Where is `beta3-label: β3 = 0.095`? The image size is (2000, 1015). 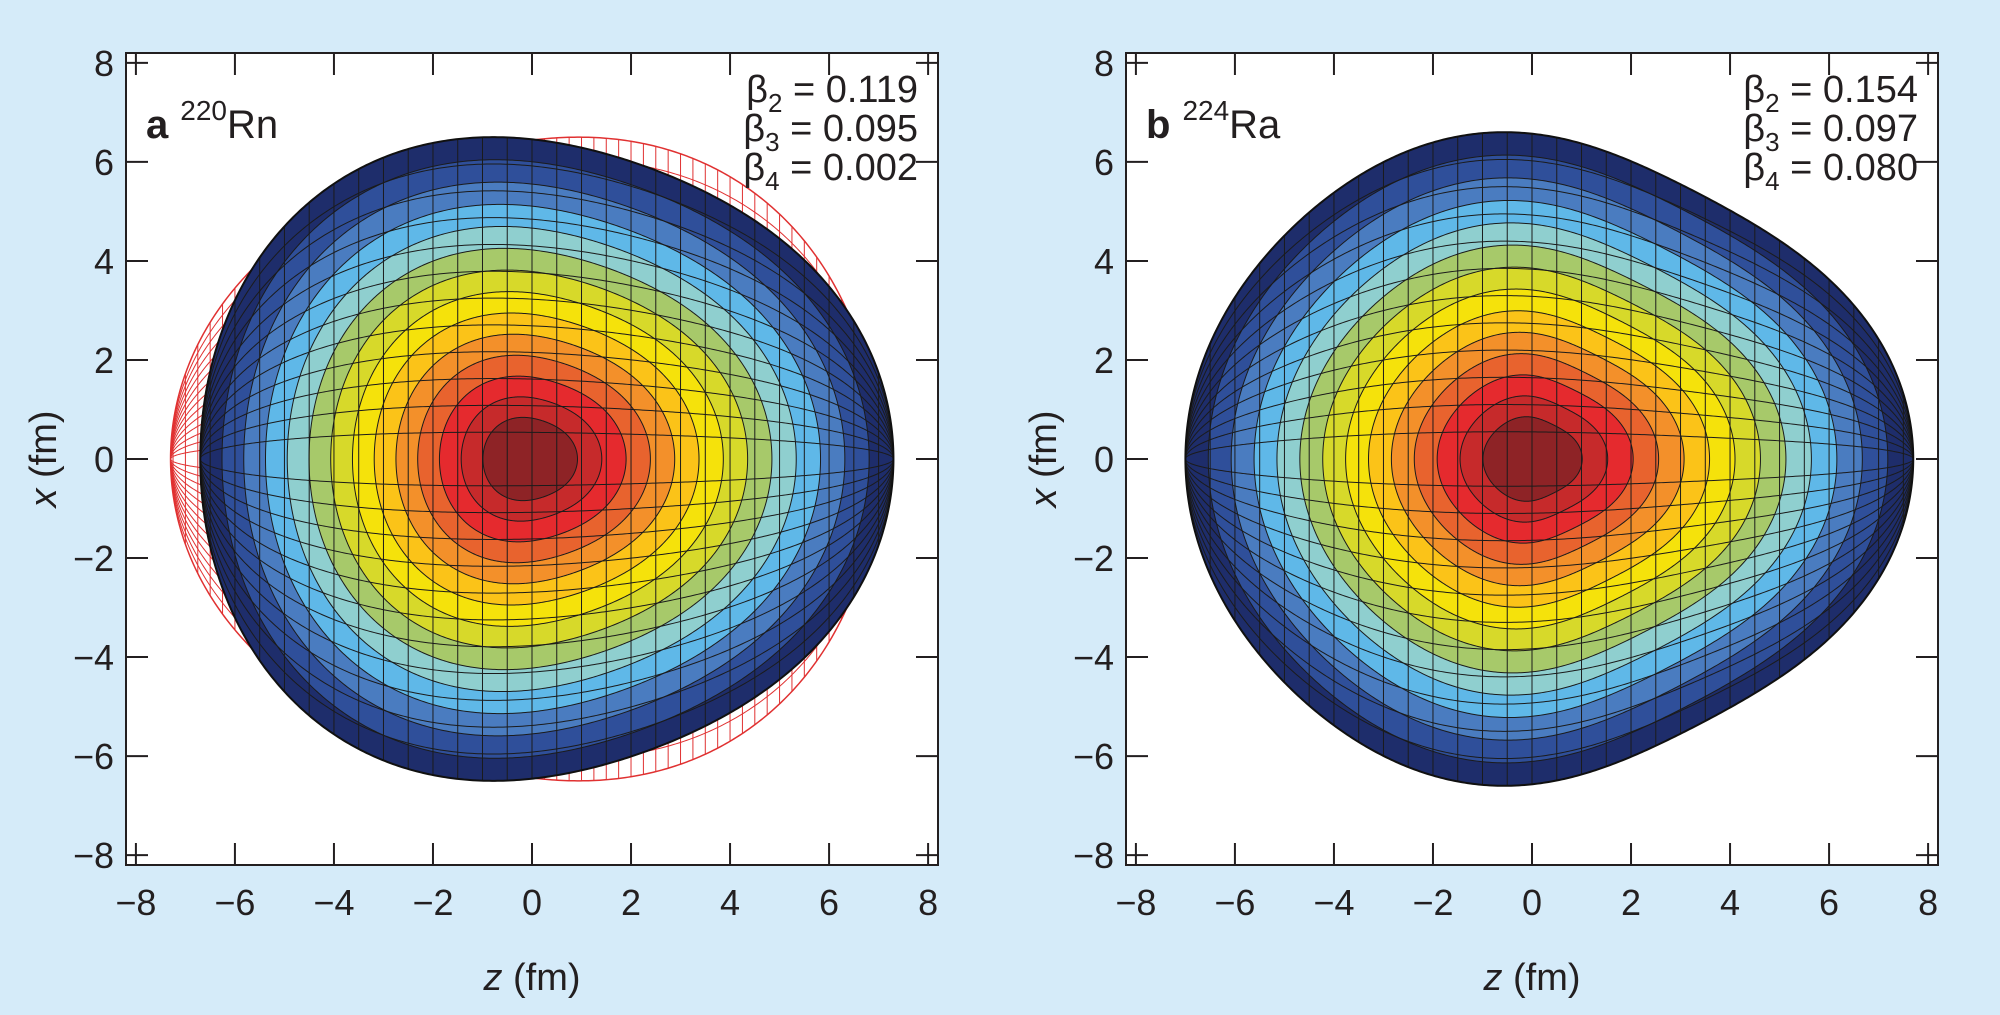 beta3-label: β3 = 0.095 is located at coordinates (830, 132).